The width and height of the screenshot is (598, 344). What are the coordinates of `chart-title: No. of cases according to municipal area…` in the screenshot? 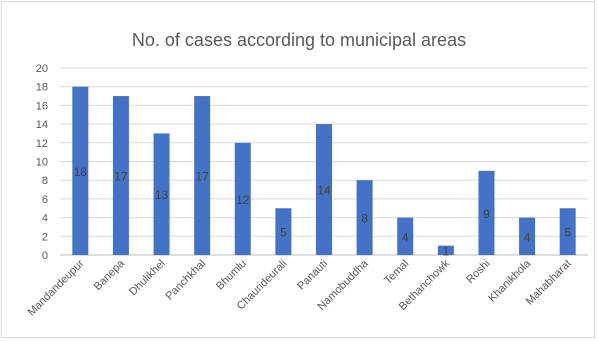 It's located at (299, 40).